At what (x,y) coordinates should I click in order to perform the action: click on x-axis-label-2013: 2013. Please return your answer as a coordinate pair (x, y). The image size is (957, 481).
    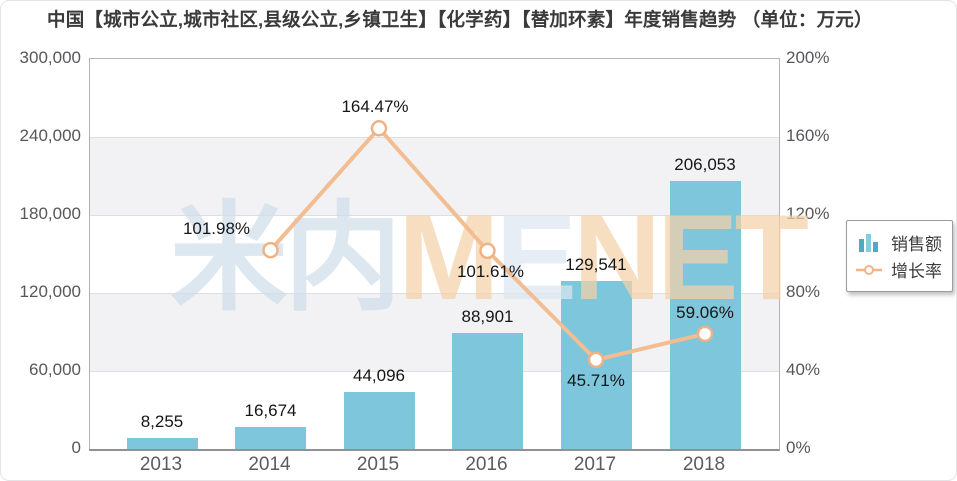
    Looking at the image, I should click on (161, 464).